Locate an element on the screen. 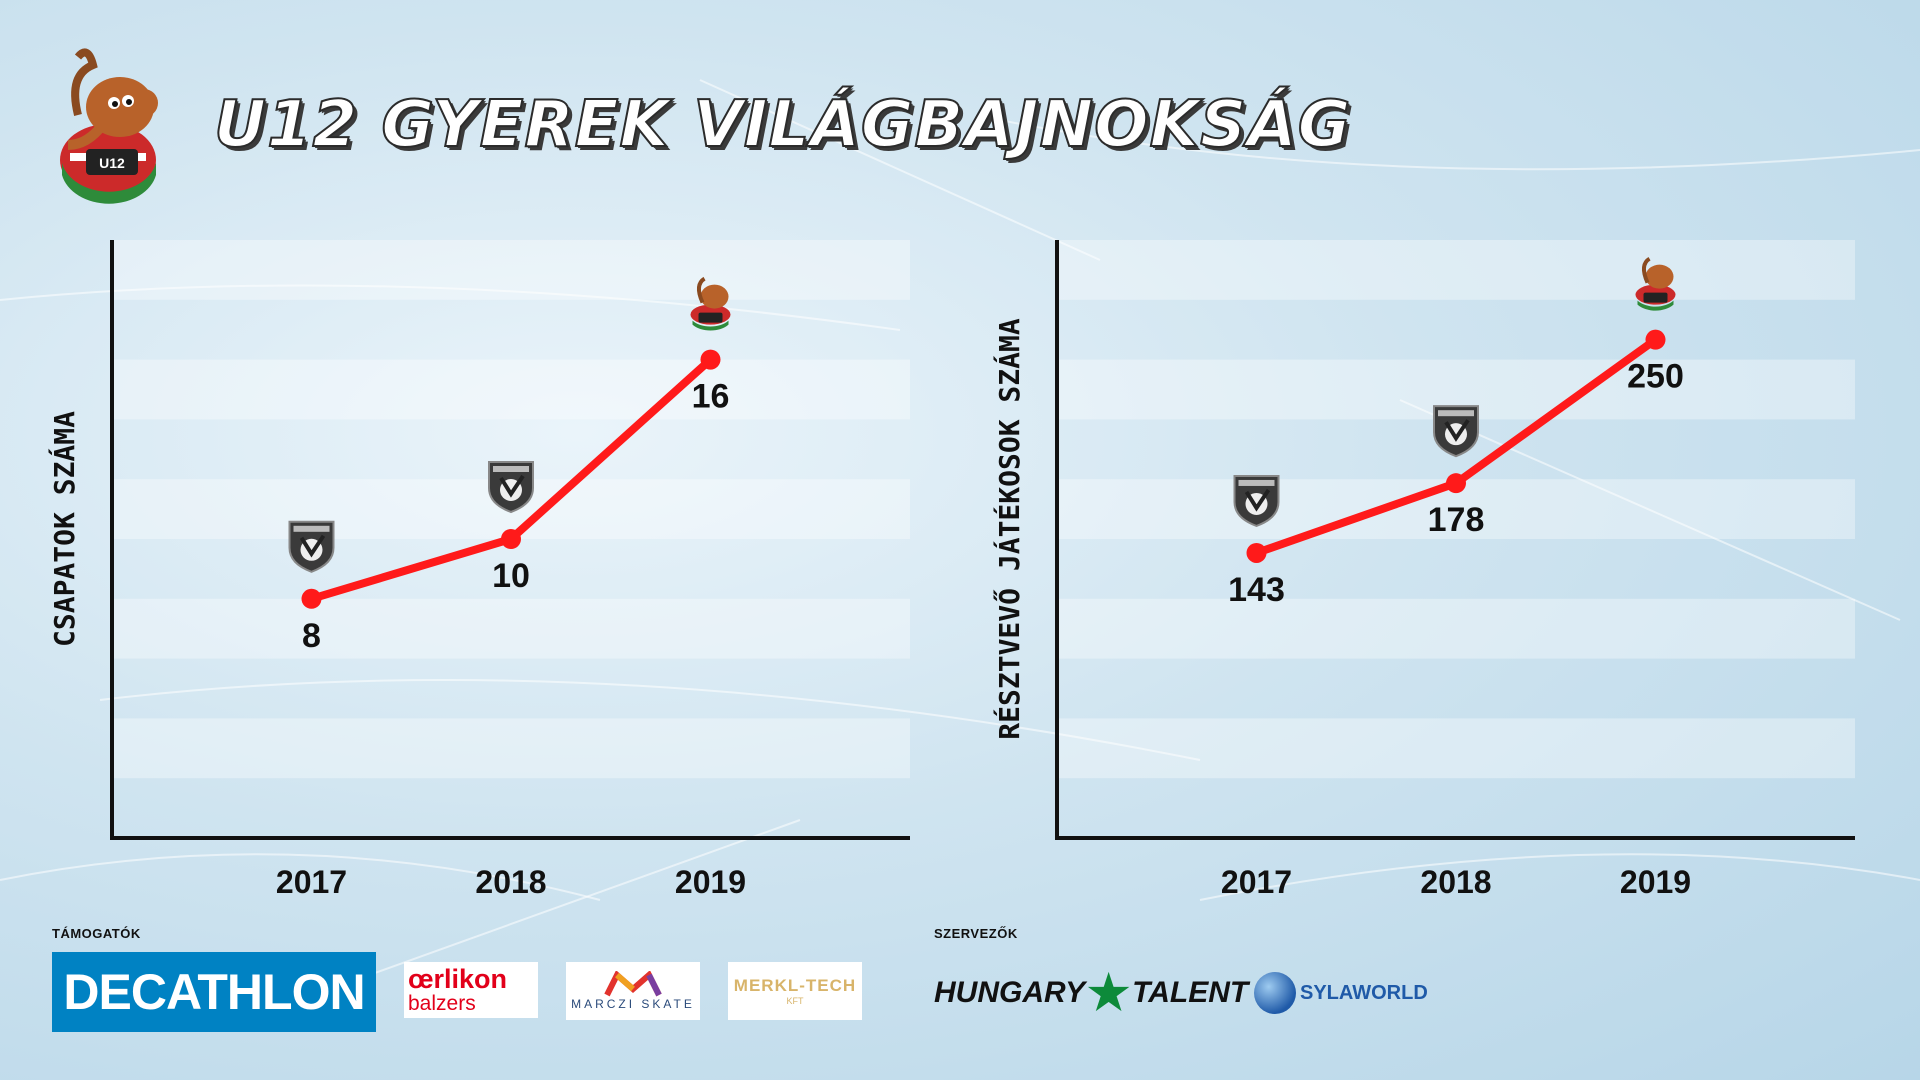 The width and height of the screenshot is (1920, 1080). merkl-tech-logo: MERKL-TECH KFT is located at coordinates (795, 991).